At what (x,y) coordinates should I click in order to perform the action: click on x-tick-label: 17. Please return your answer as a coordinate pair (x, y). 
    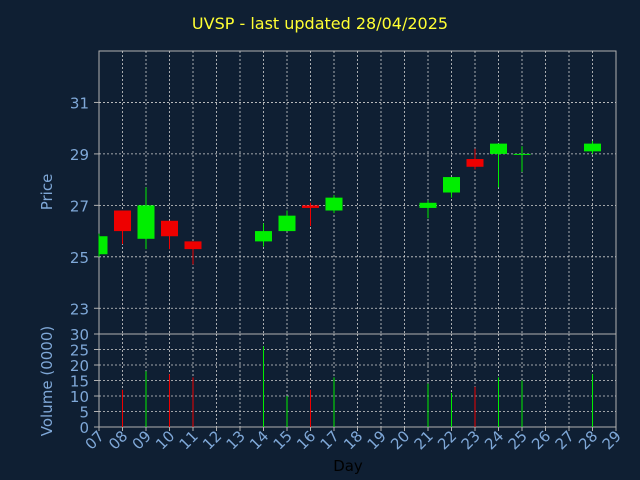
    Looking at the image, I should click on (330, 440).